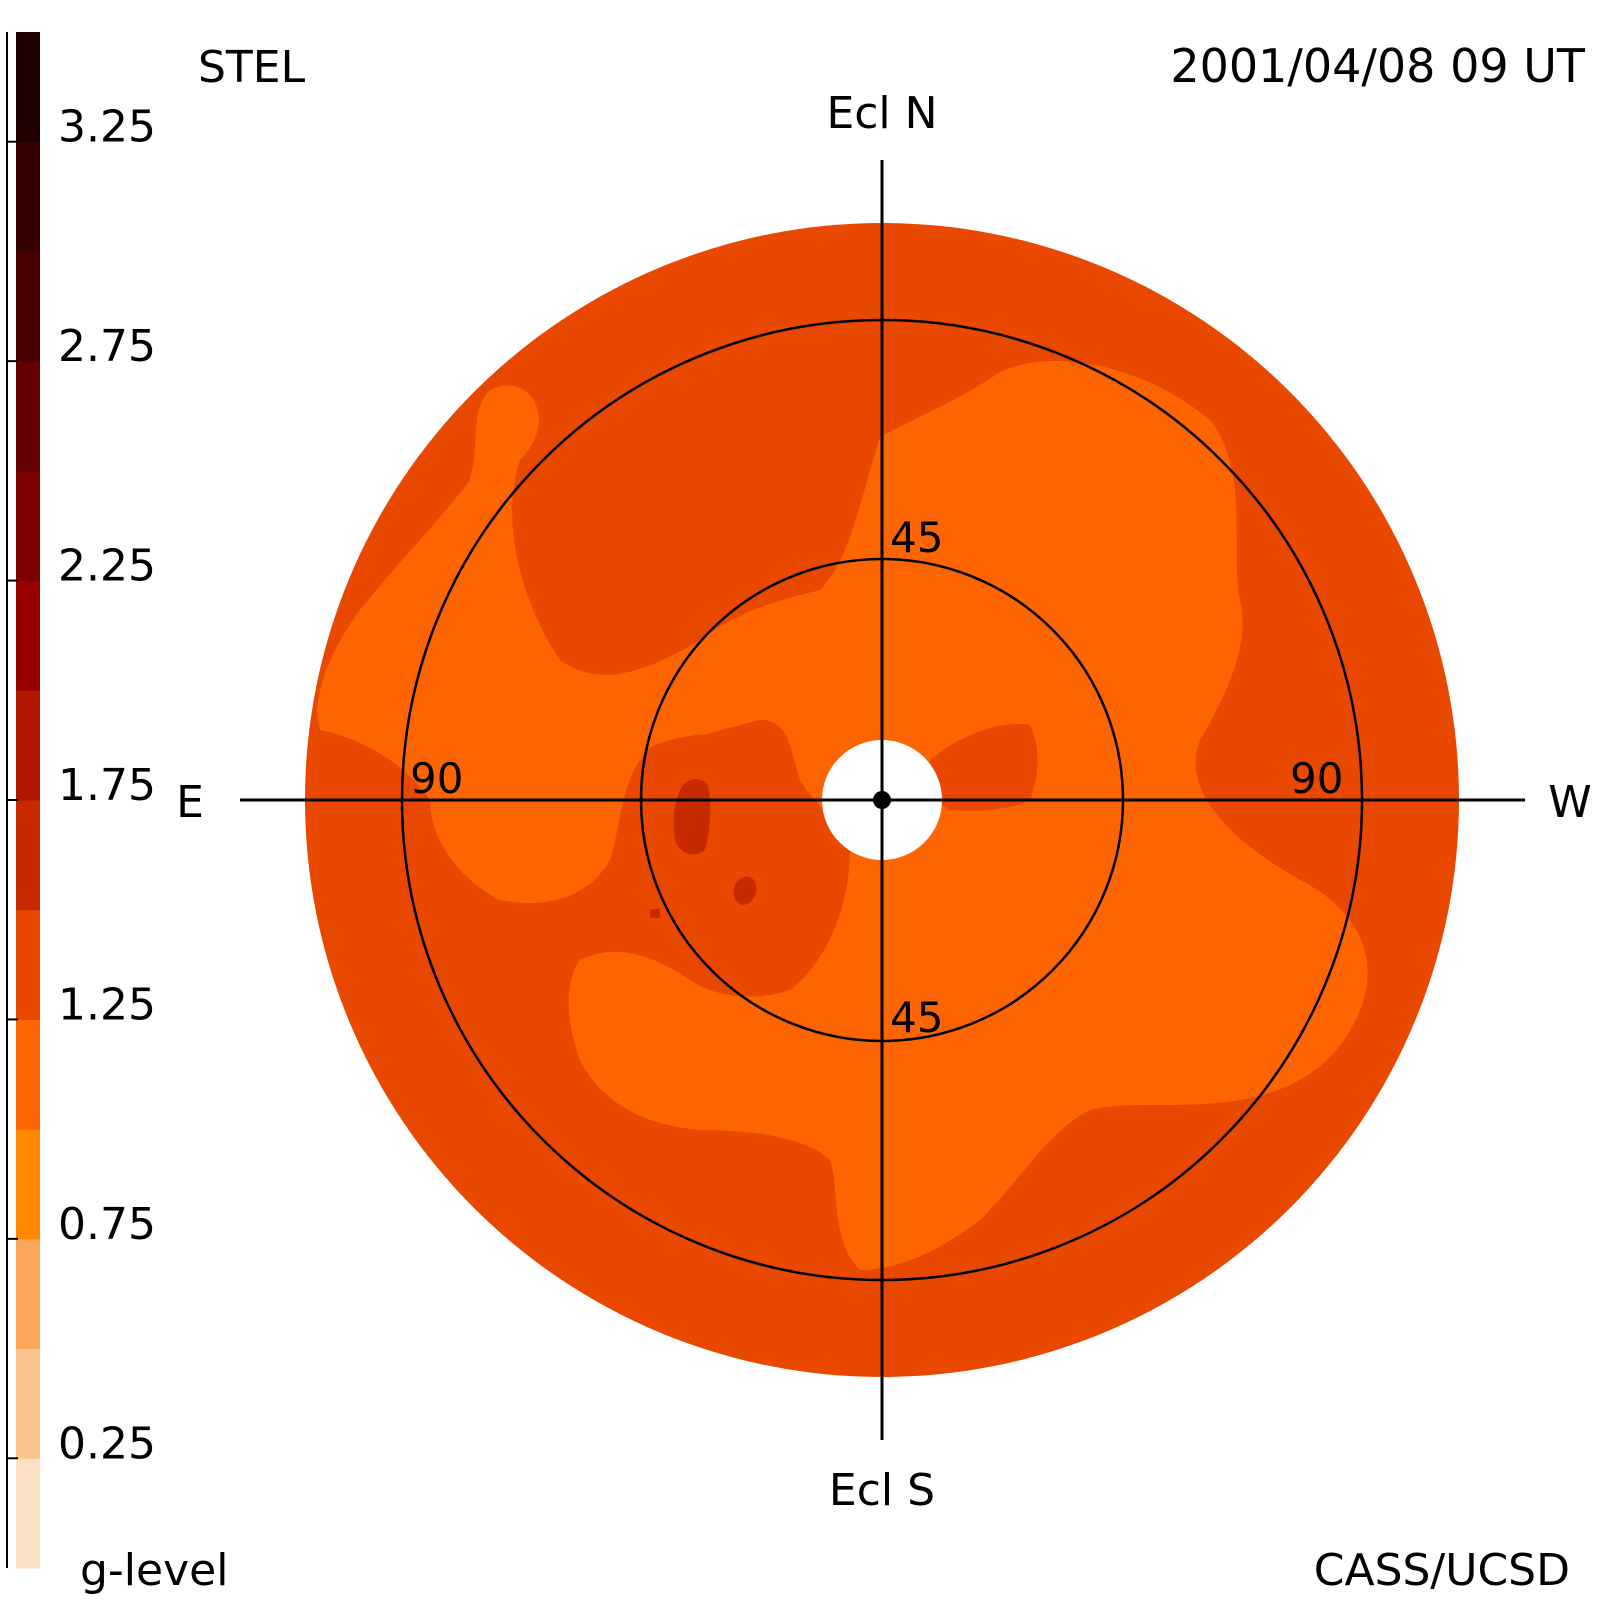 The image size is (1600, 1600). I want to click on direction-north: Ecl N, so click(881, 113).